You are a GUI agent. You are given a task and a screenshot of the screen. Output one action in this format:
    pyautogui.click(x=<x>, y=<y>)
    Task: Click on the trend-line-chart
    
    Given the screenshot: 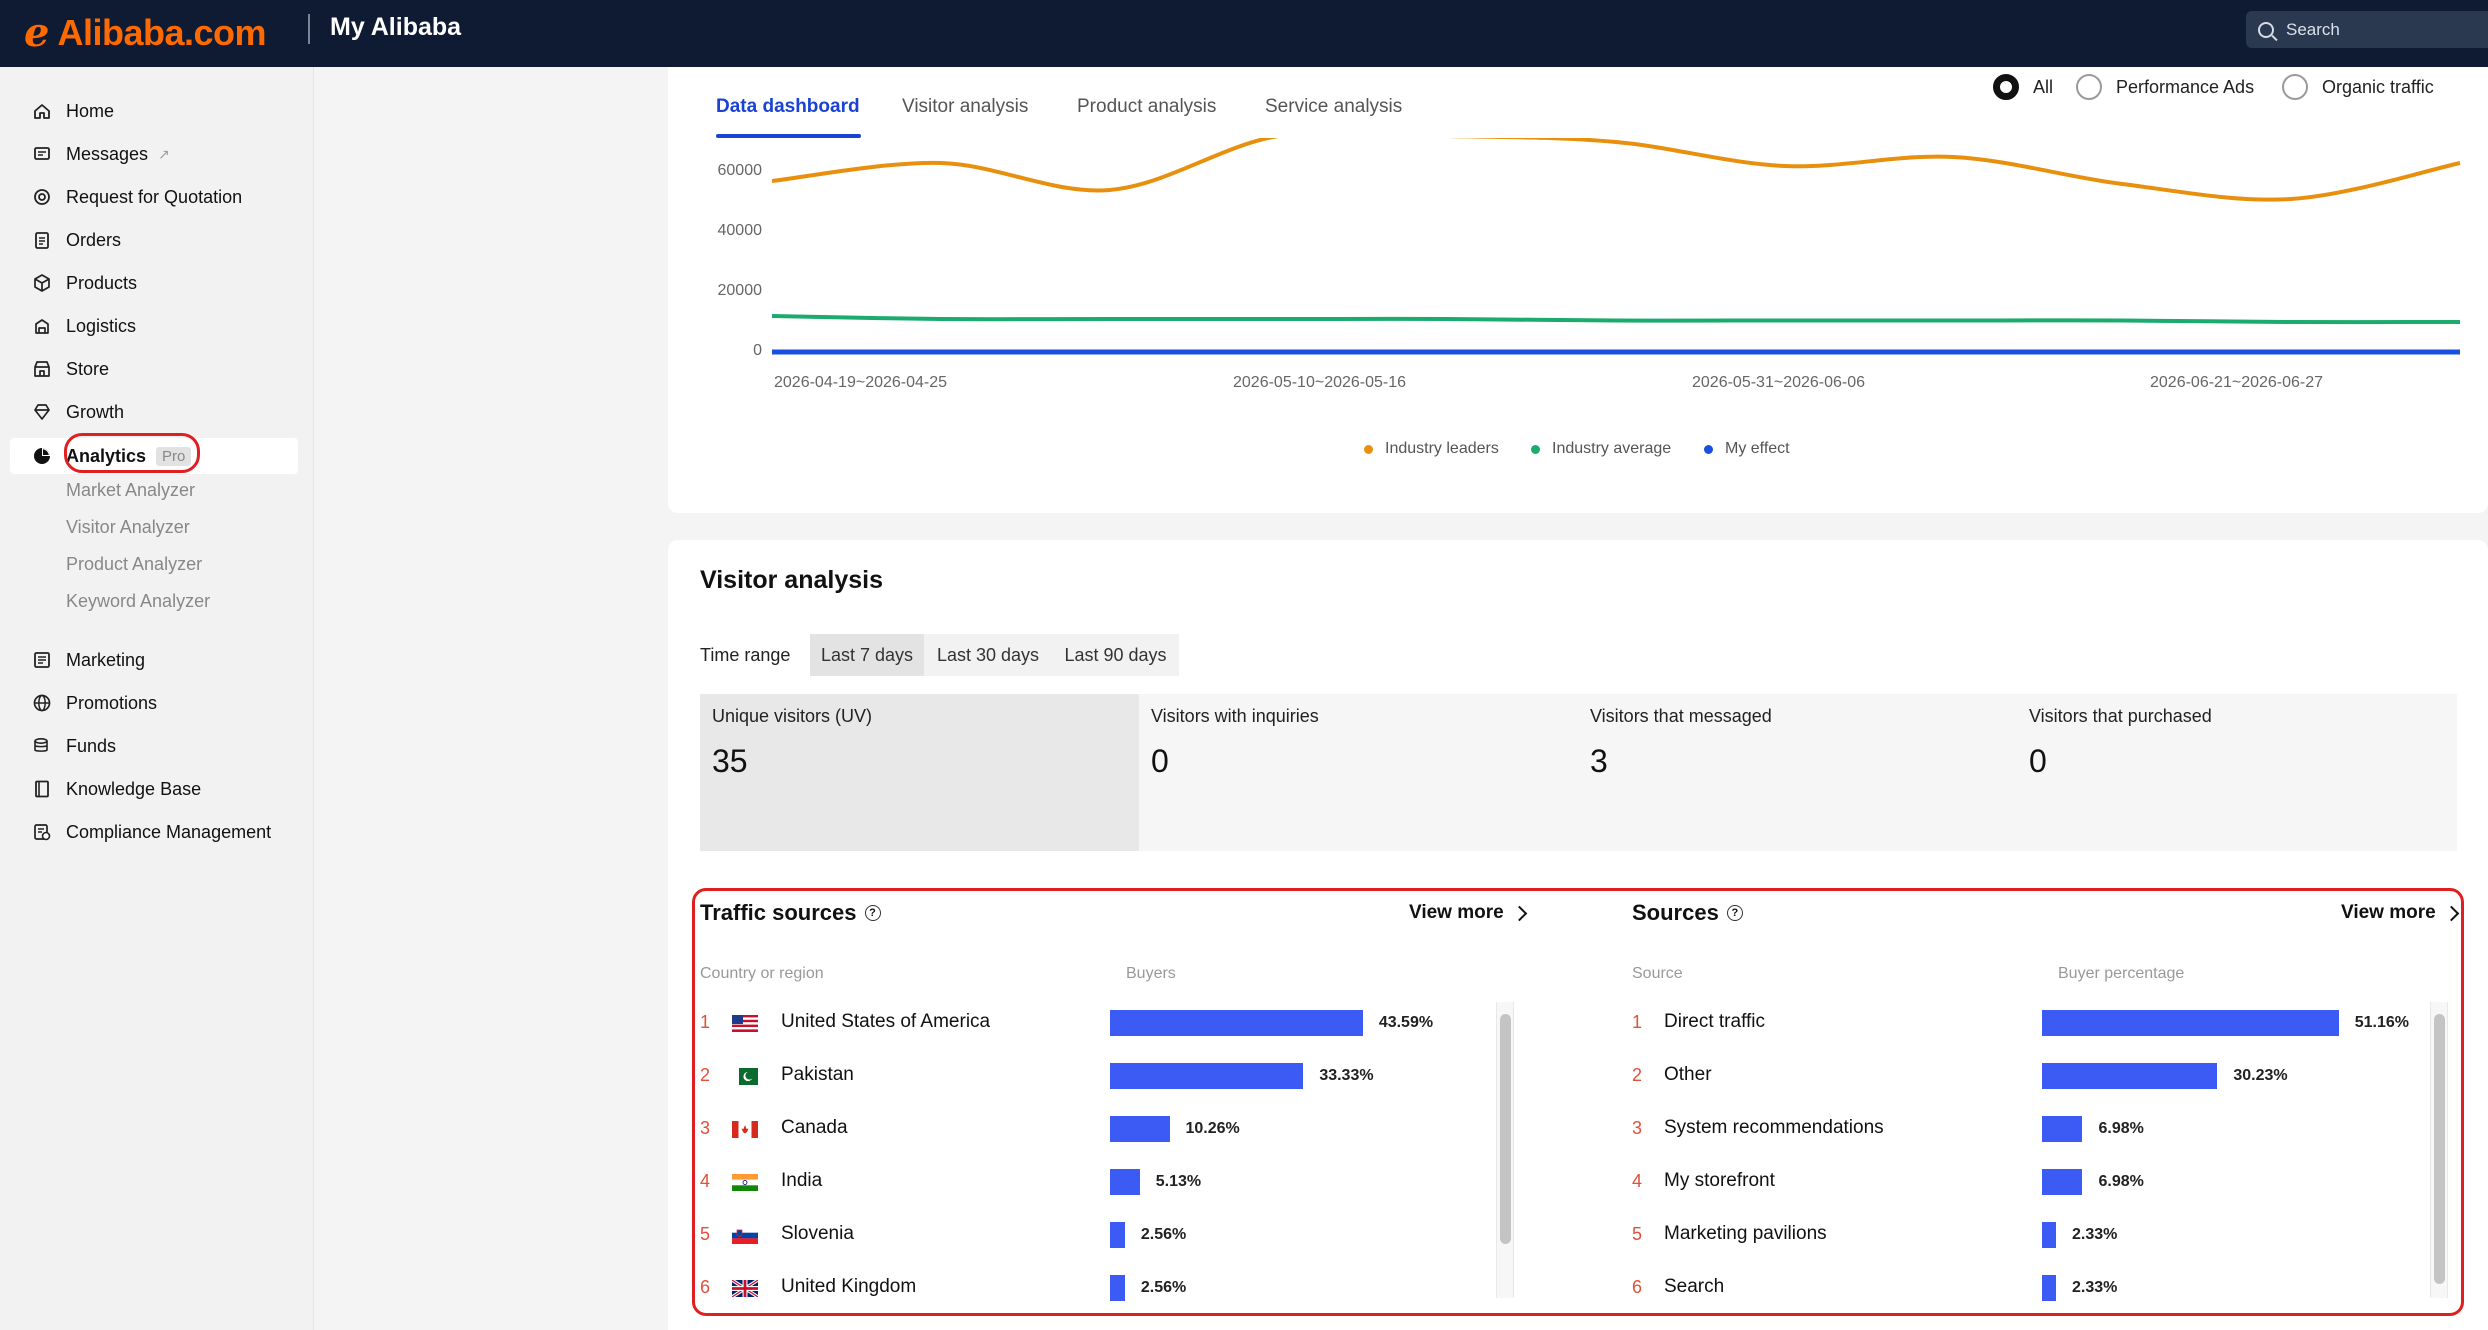 What is the action you would take?
    pyautogui.click(x=1616, y=246)
    